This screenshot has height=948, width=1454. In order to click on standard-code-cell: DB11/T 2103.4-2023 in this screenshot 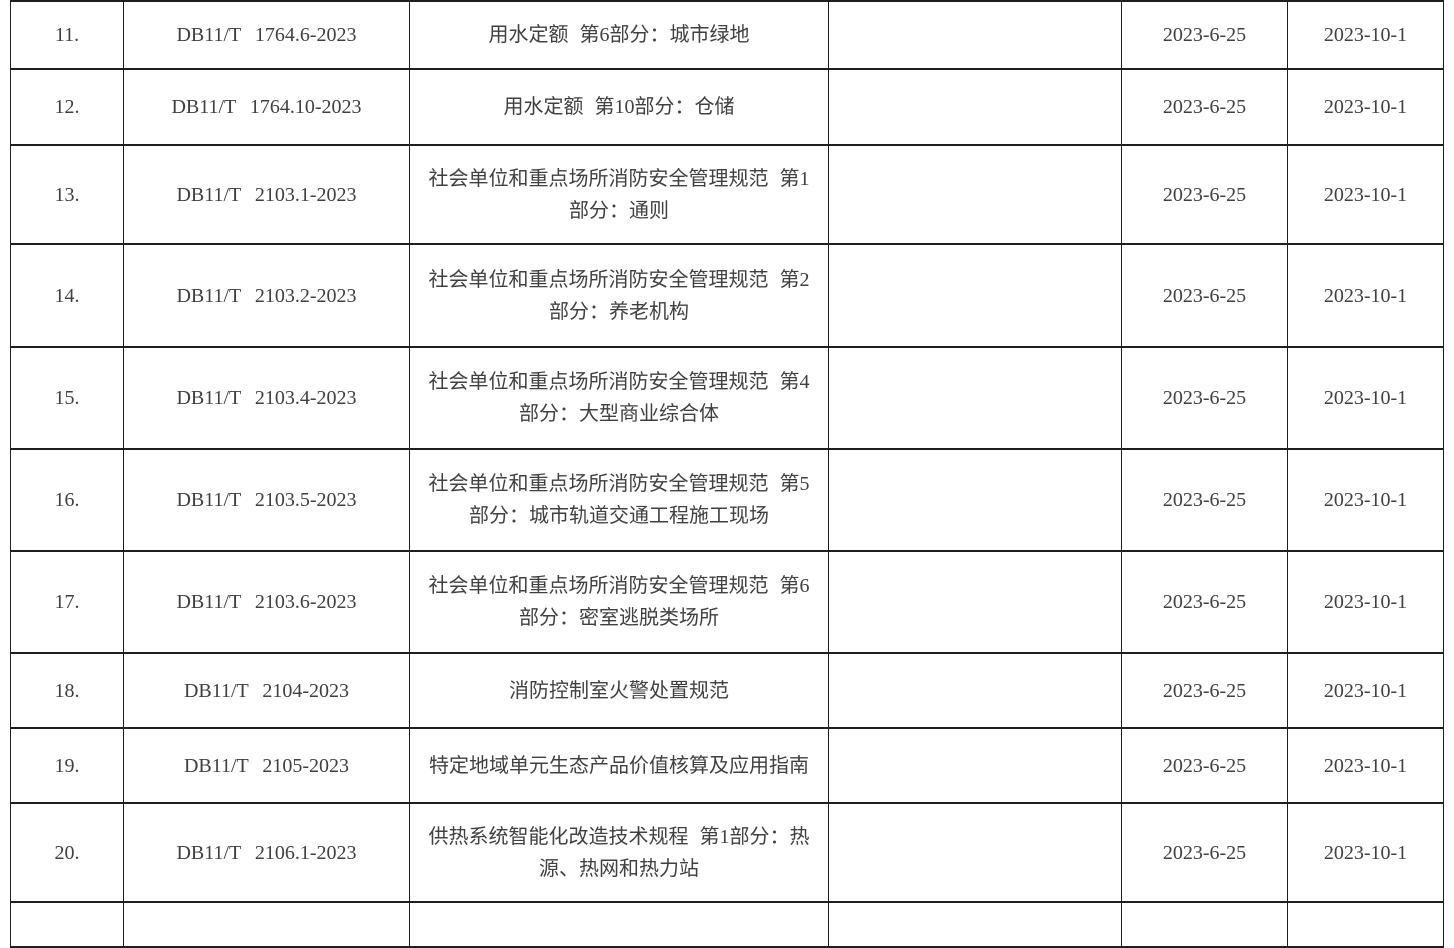, I will do `click(266, 398)`.